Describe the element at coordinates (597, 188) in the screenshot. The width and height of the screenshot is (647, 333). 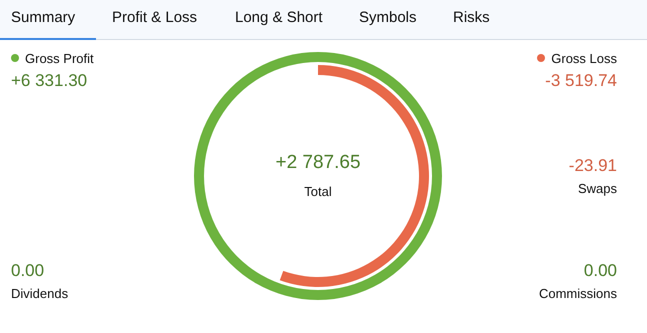
I see `category-label: Swaps` at that location.